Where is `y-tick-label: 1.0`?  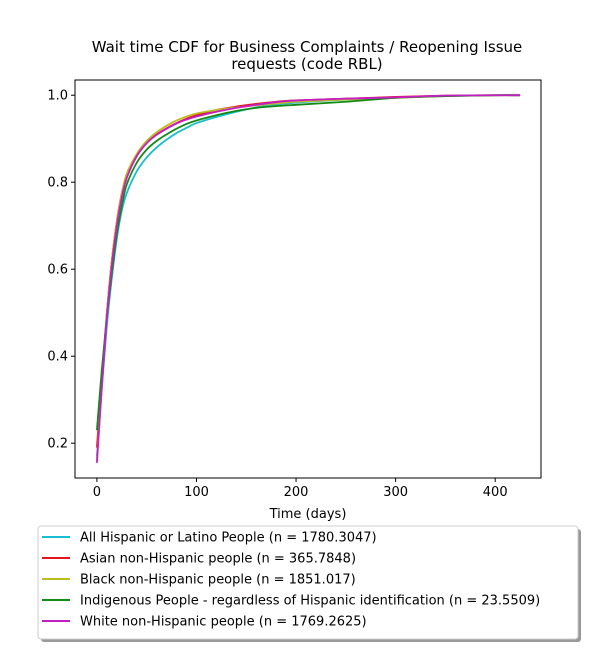 y-tick-label: 1.0 is located at coordinates (57, 96).